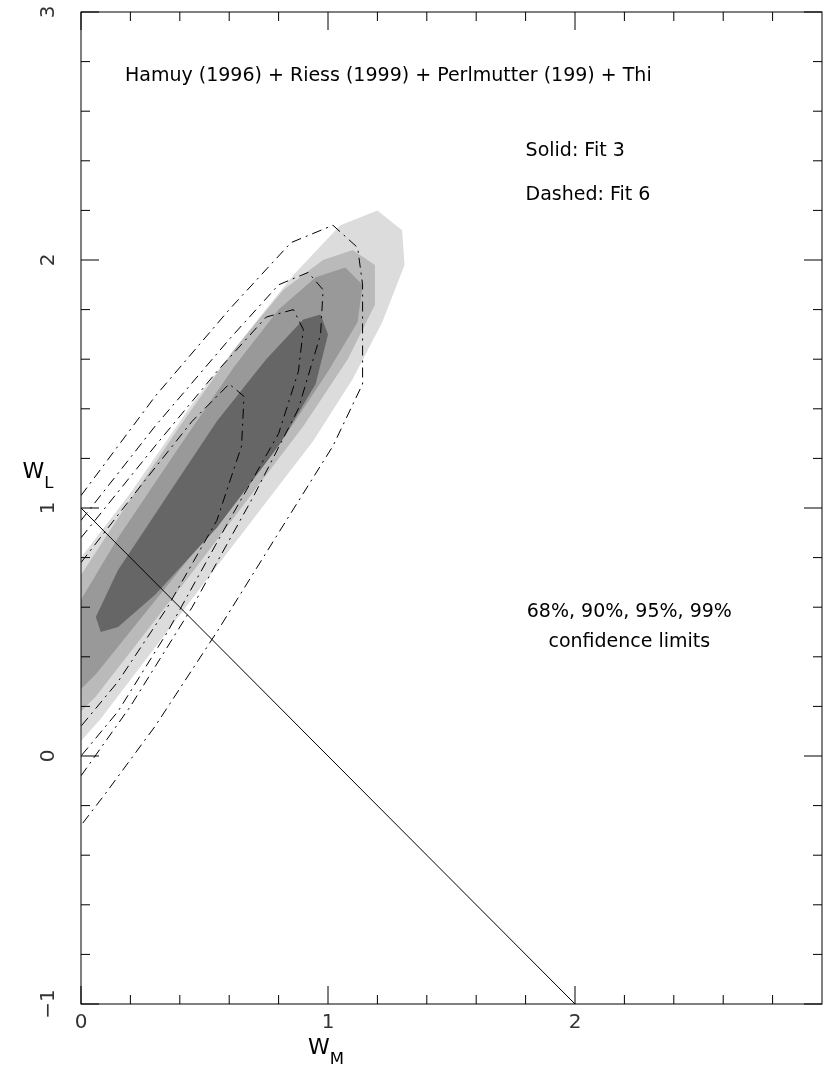  What do you see at coordinates (326, 1050) in the screenshot?
I see `x-axis-title: W$_{M}$` at bounding box center [326, 1050].